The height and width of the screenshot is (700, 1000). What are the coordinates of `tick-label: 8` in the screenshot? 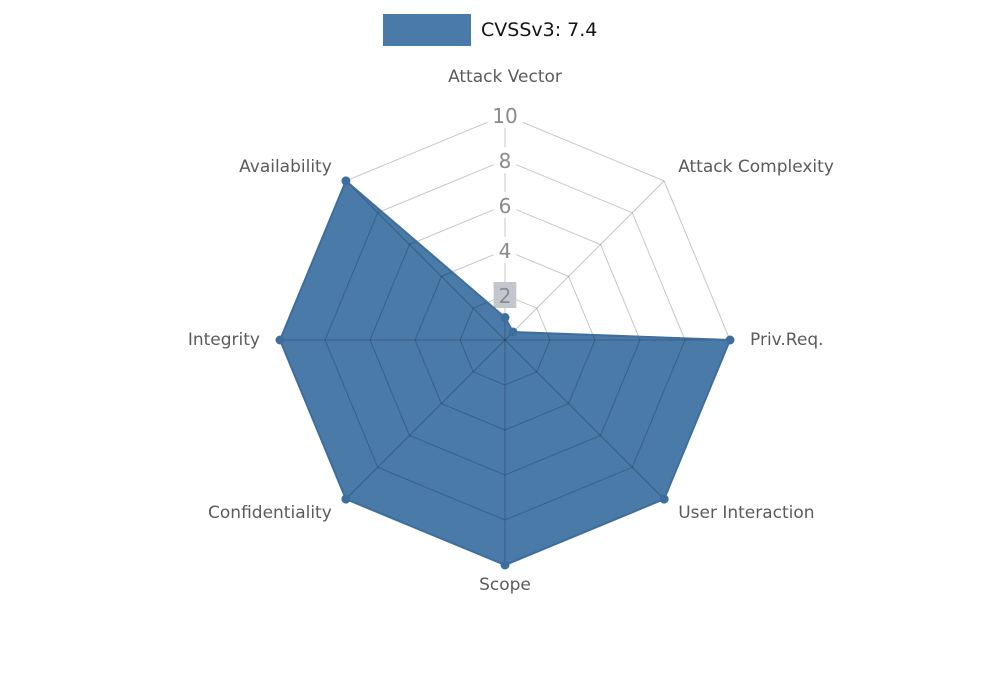 It's located at (505, 161).